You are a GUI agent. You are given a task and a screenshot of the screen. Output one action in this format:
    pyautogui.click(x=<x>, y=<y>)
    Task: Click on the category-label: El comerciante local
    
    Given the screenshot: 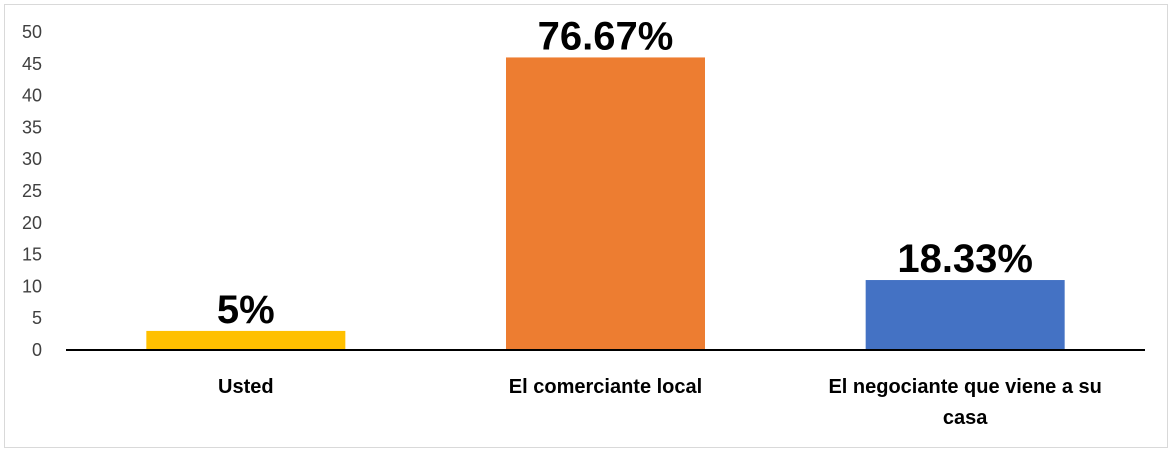 What is the action you would take?
    pyautogui.click(x=605, y=387)
    